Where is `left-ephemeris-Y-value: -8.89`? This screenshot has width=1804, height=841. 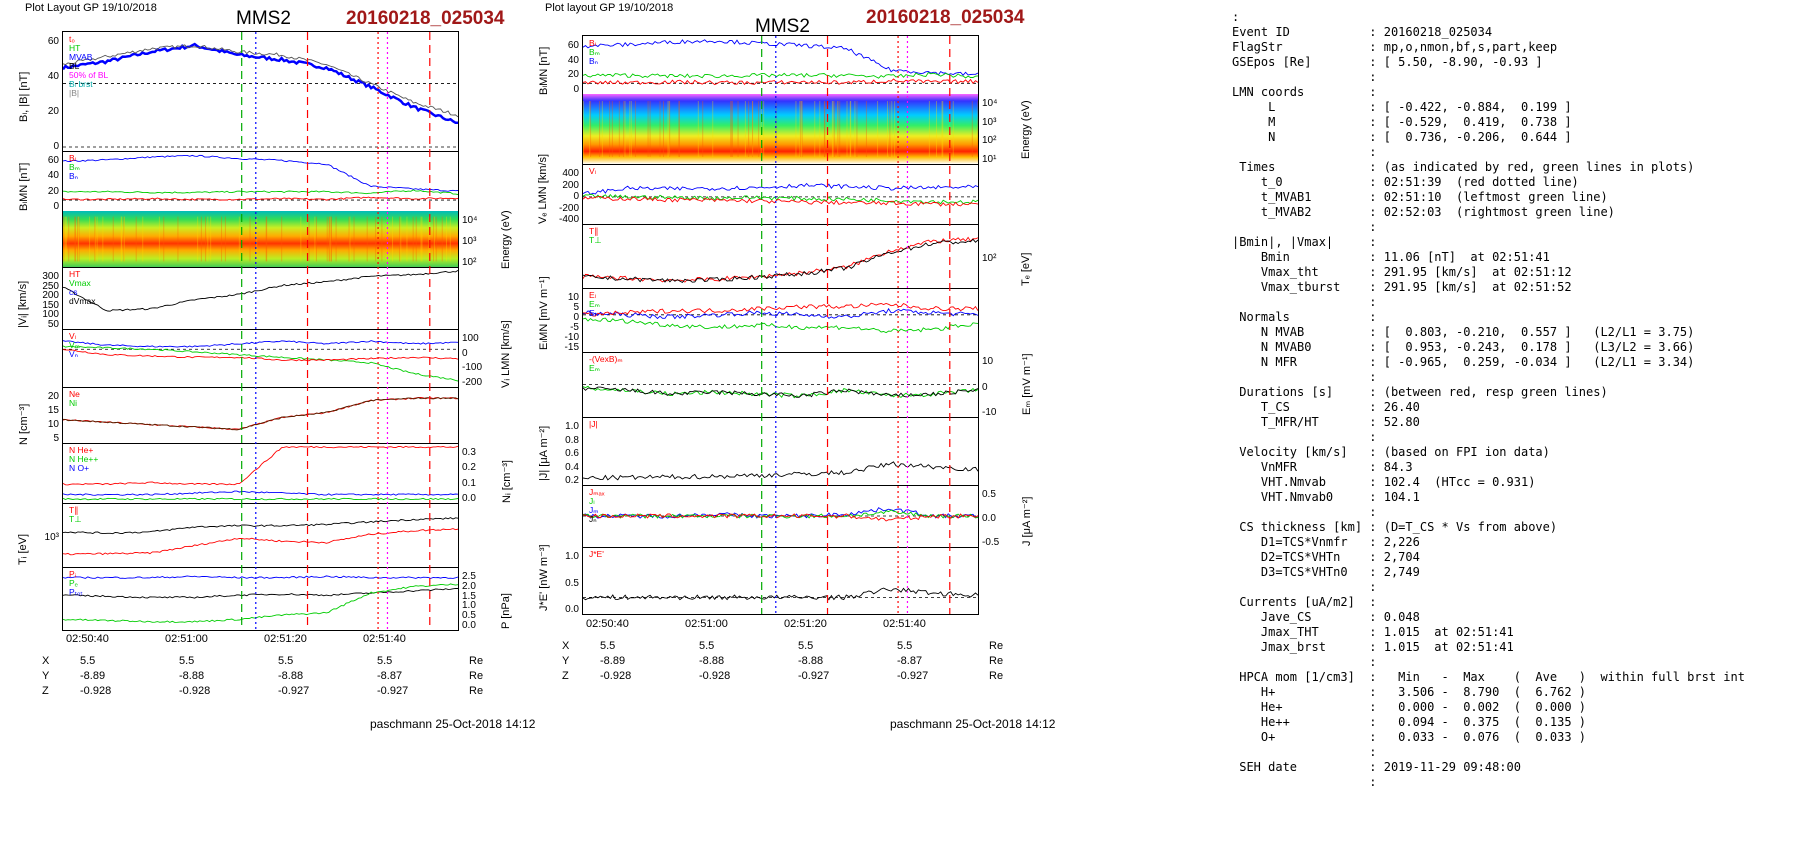 left-ephemeris-Y-value: -8.89 is located at coordinates (93, 676).